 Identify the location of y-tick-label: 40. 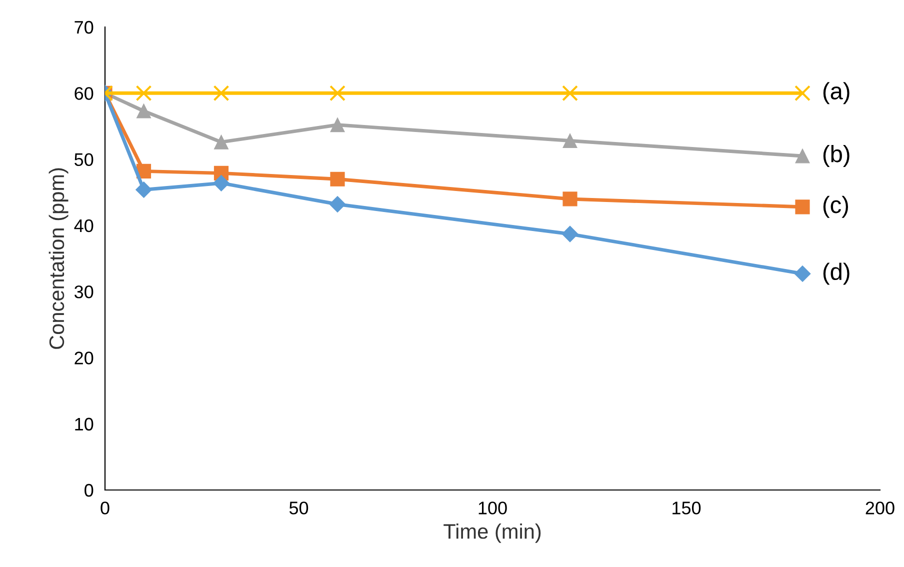
(84, 225).